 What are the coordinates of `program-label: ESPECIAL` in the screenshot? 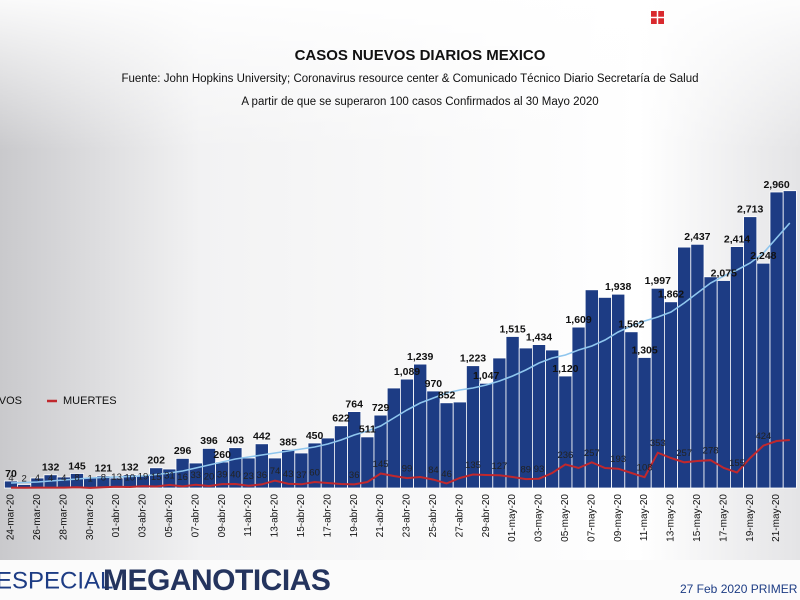 It's located at (56, 580).